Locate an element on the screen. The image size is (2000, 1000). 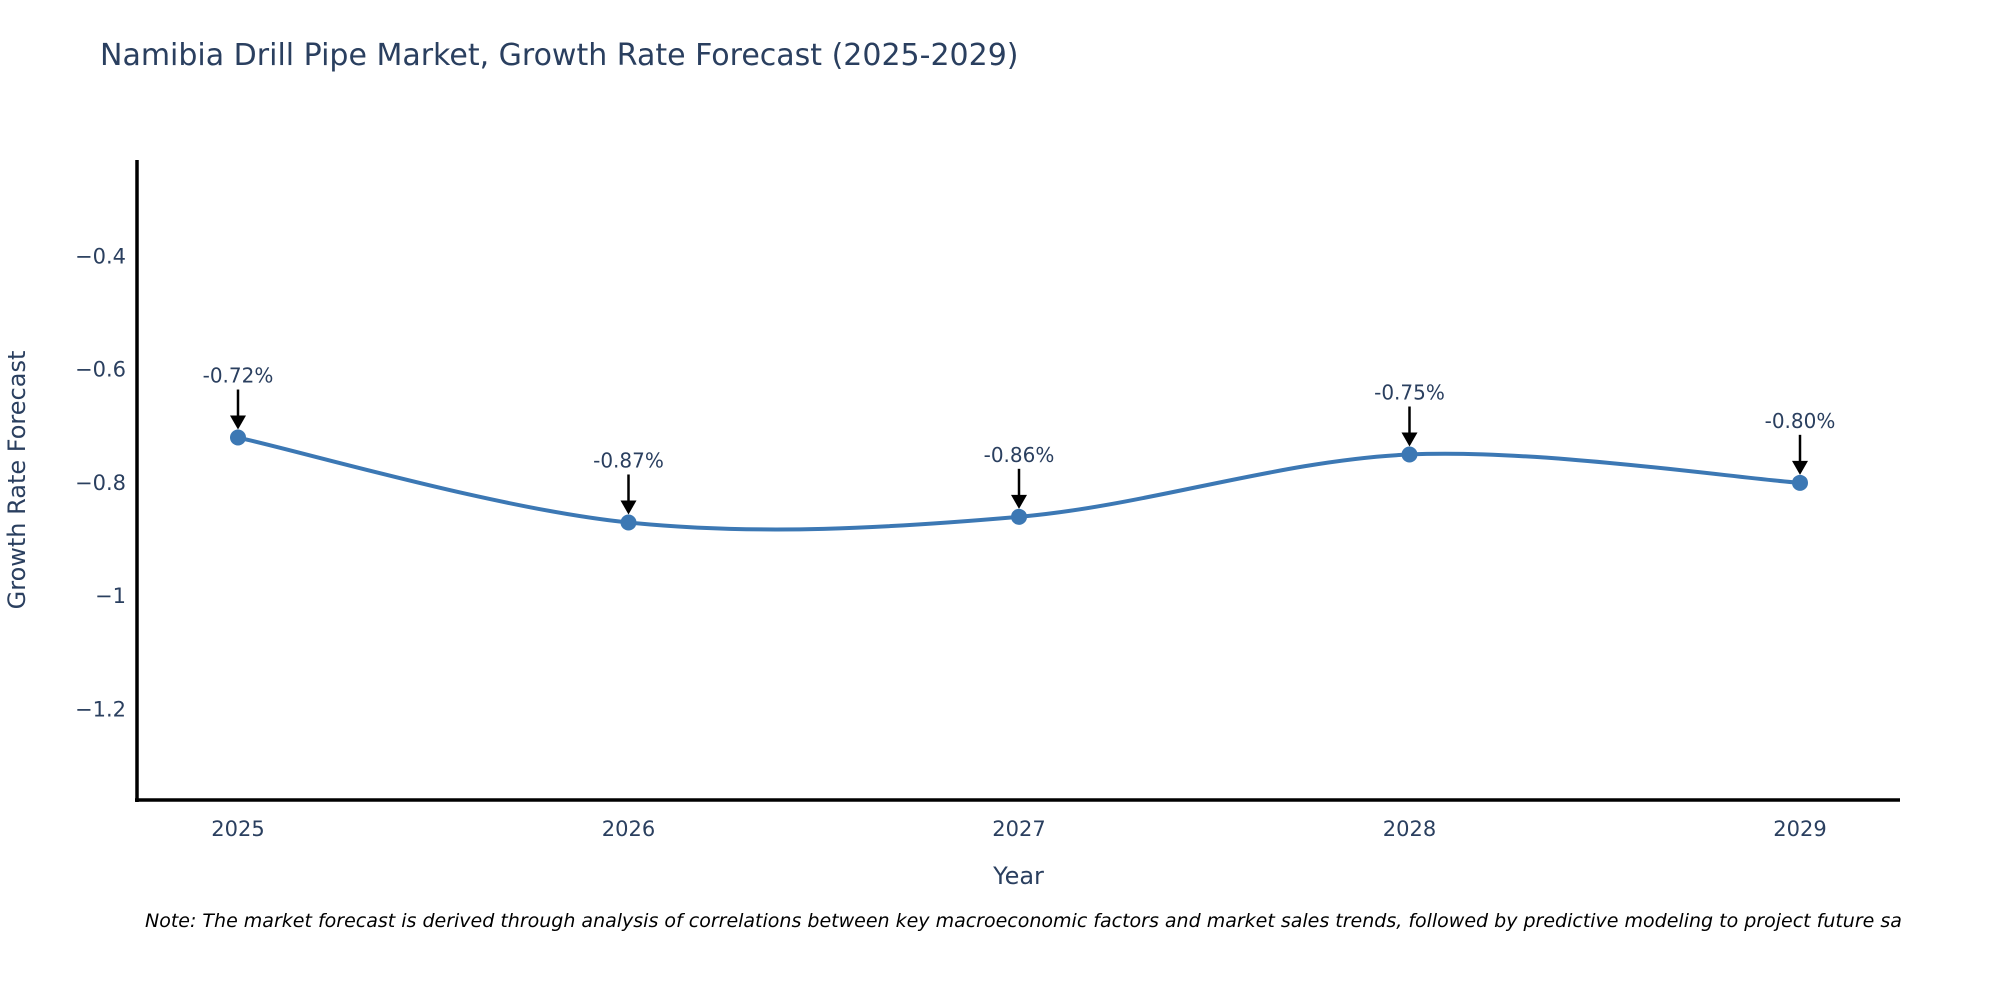
y-tick-label: −0.6 is located at coordinates (100, 370).